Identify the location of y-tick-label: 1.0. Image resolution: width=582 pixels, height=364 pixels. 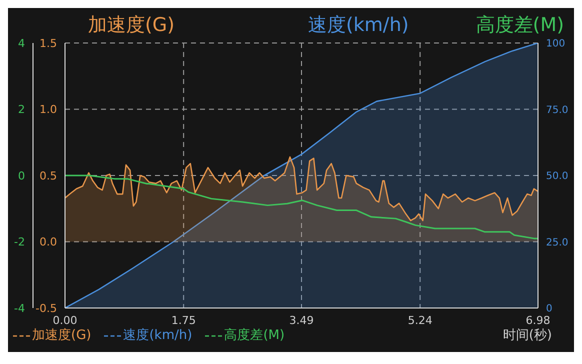
(48, 109).